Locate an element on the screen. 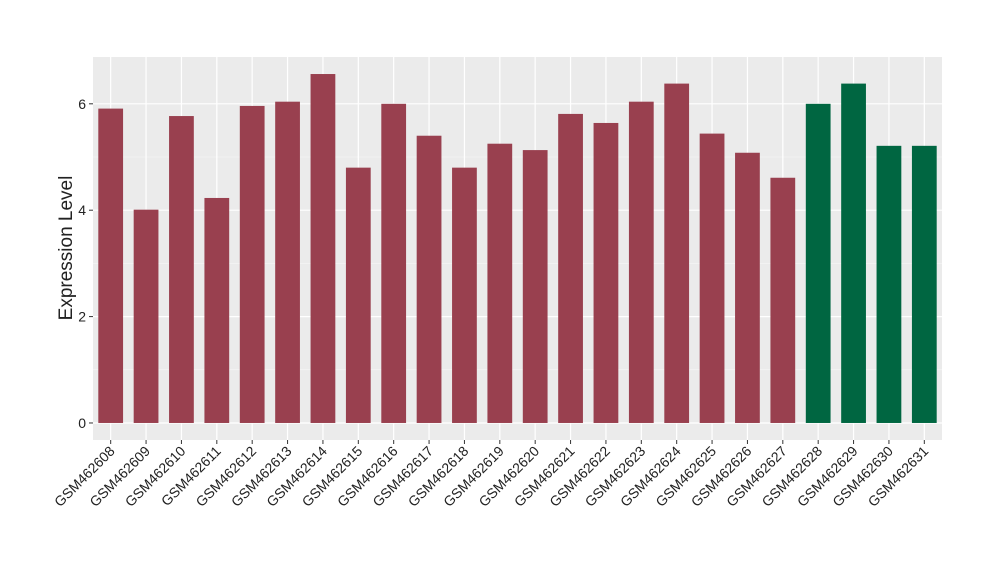  y-tick-label: 0 is located at coordinates (82, 423).